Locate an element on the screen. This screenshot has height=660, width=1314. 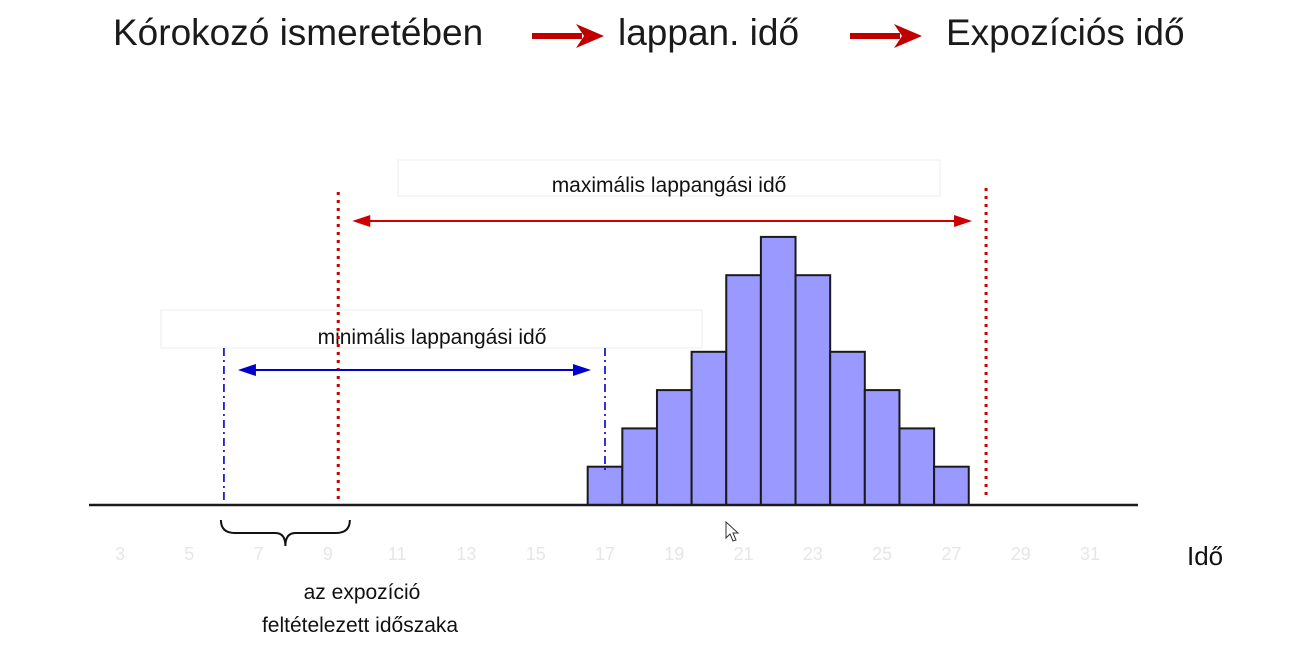
x-tick-label: 19 is located at coordinates (674, 554).